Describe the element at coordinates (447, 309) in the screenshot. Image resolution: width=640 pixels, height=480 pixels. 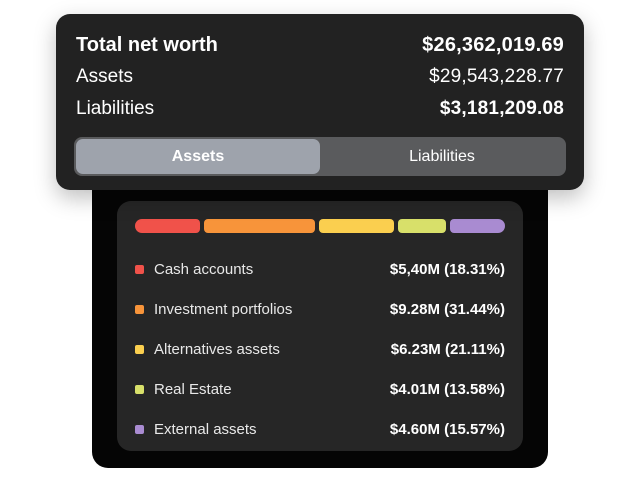
I see `legend-value: $9.28M (31.44%)` at that location.